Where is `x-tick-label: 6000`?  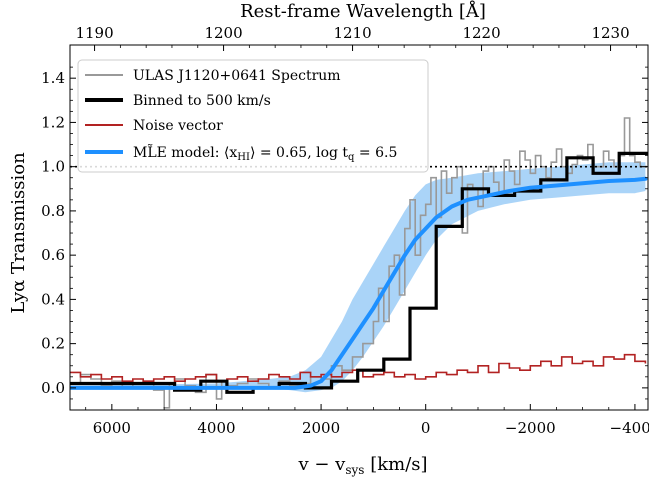 x-tick-label: 6000 is located at coordinates (112, 428).